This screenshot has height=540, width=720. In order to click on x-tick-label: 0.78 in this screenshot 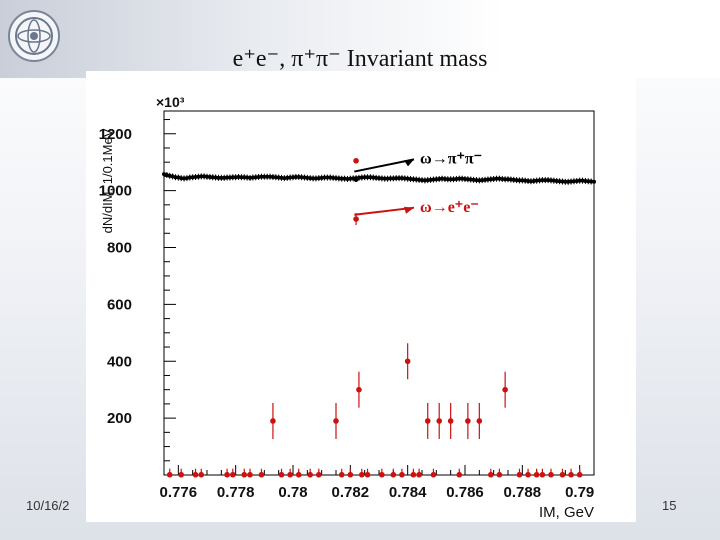, I will do `click(292, 492)`.